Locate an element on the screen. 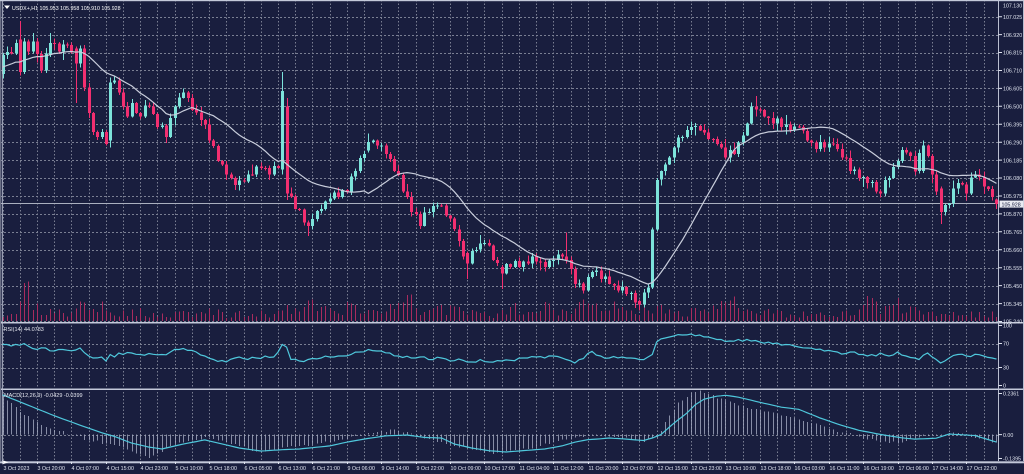 This screenshot has width=1024, height=474. svg-text: 105.928 is located at coordinates (1011, 205).